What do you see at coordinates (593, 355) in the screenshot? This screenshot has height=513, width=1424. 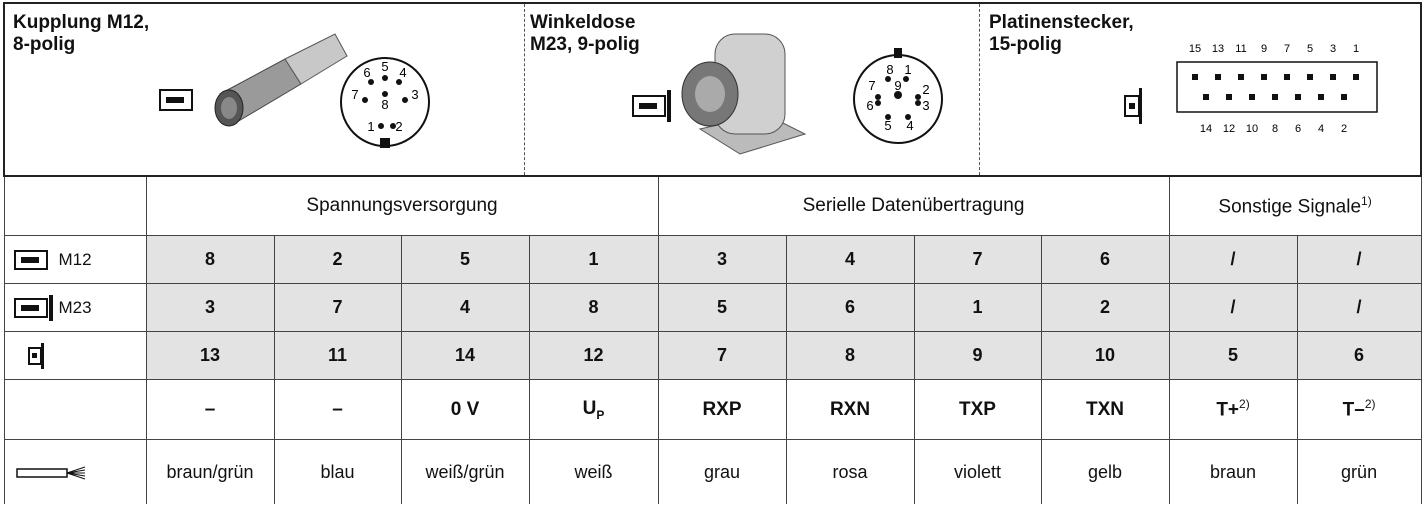 I see `pin-cell: 12` at bounding box center [593, 355].